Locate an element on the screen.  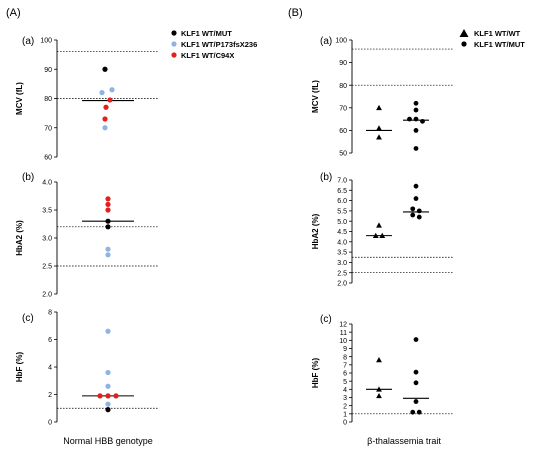
legend-b-label-wt: KLF1 WT/WT is located at coordinates (497, 33).